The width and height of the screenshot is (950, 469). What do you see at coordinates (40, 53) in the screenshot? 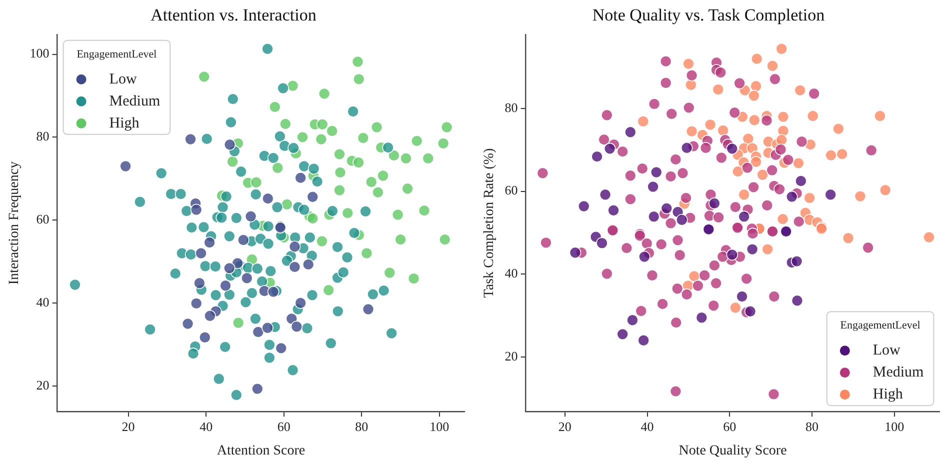
I see `y-tick-label: 100` at bounding box center [40, 53].